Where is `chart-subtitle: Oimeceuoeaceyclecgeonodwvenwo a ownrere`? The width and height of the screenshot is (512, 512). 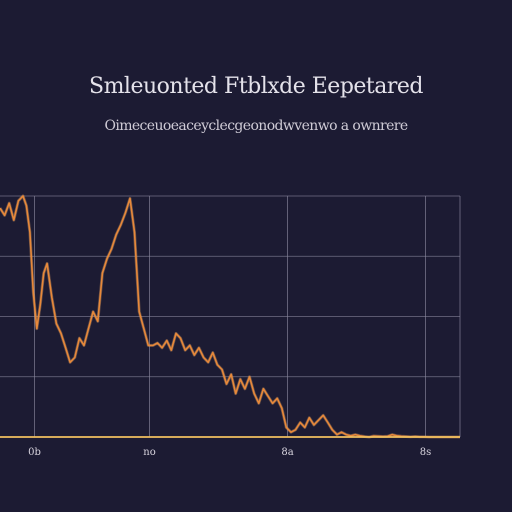
chart-subtitle: Oimeceuoeaceyclecgeonodwvenwo a ownrere is located at coordinates (256, 126).